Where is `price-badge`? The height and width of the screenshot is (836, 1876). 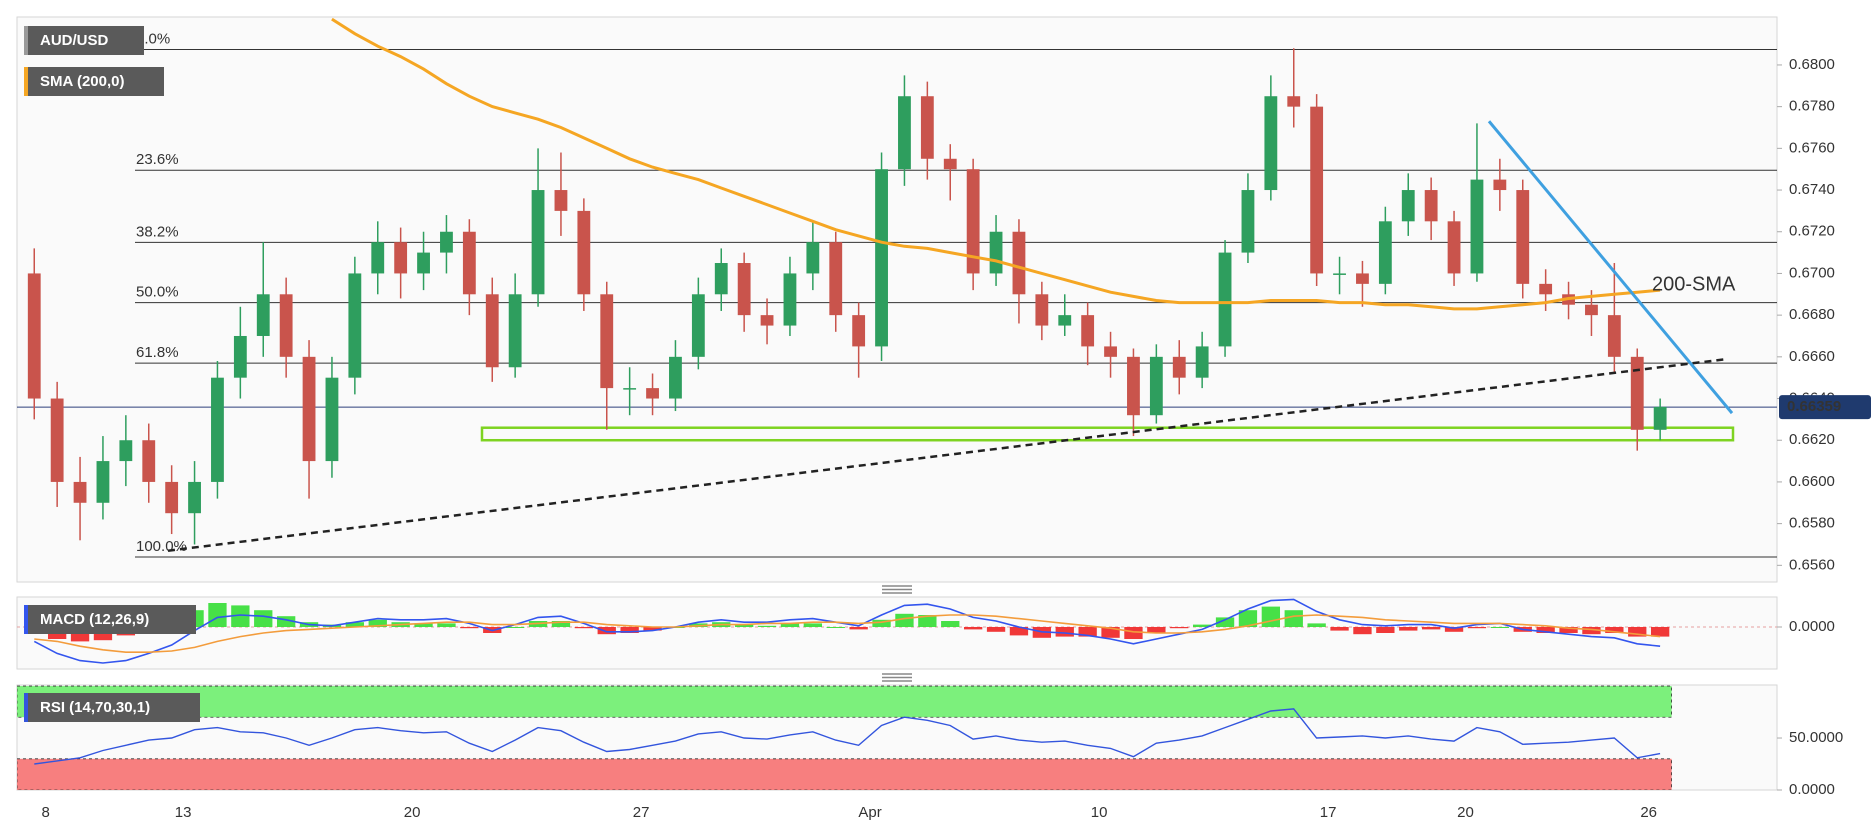
price-badge is located at coordinates (1825, 407).